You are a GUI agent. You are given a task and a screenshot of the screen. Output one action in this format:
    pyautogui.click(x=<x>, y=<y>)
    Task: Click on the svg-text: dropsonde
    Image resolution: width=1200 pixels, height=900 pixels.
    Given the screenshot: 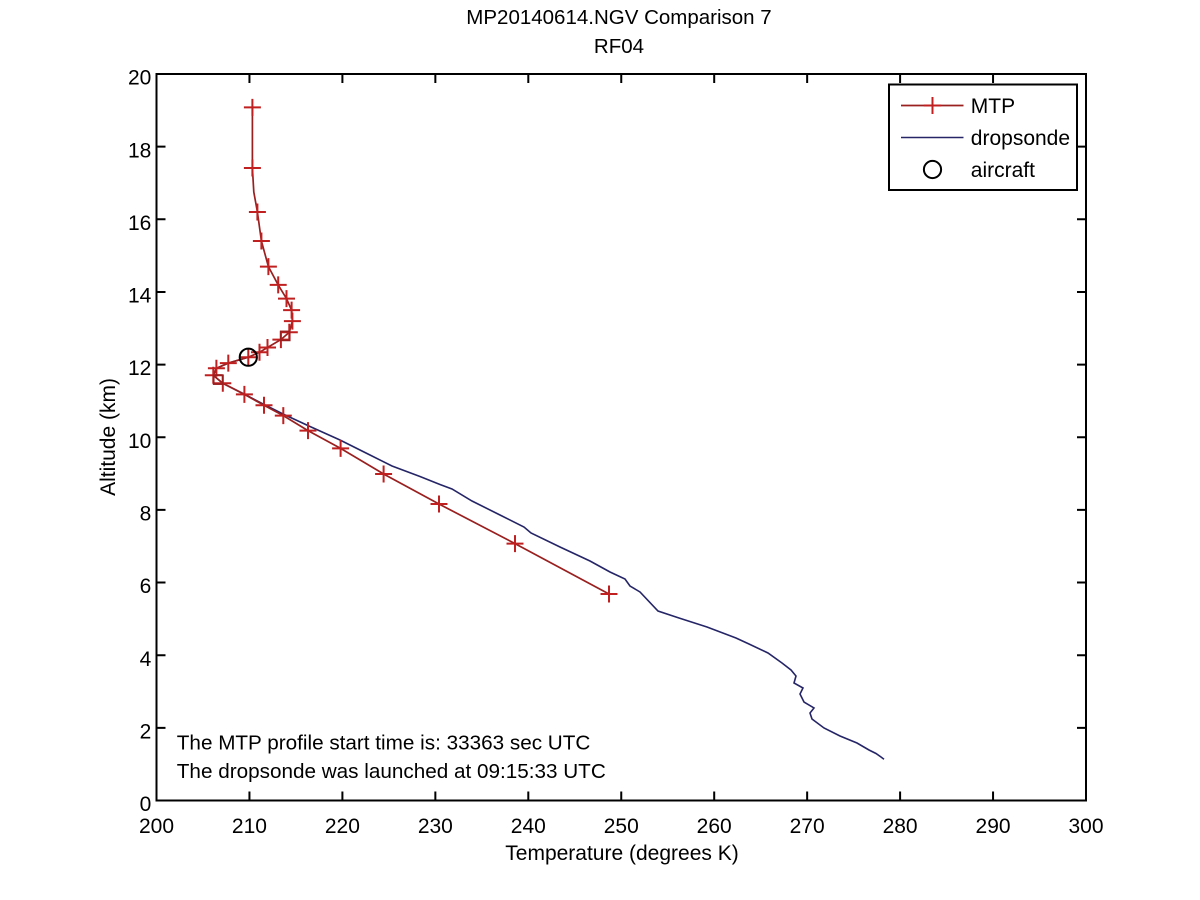 What is the action you would take?
    pyautogui.click(x=1020, y=138)
    